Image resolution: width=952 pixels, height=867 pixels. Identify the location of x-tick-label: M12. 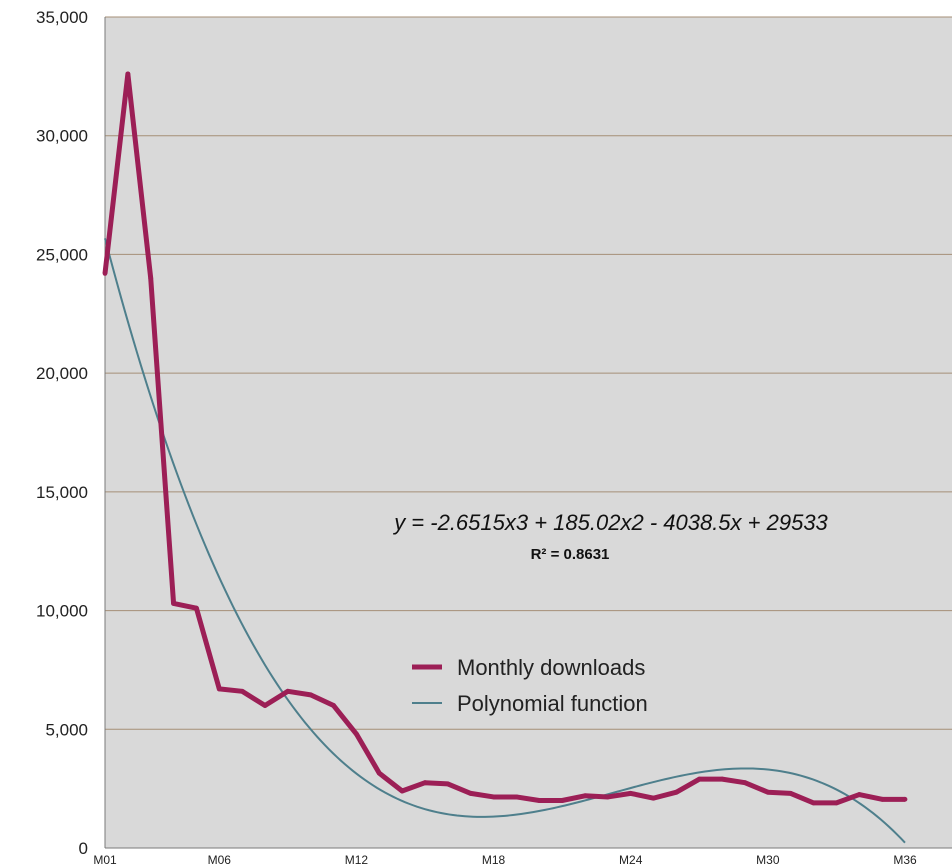
(357, 860).